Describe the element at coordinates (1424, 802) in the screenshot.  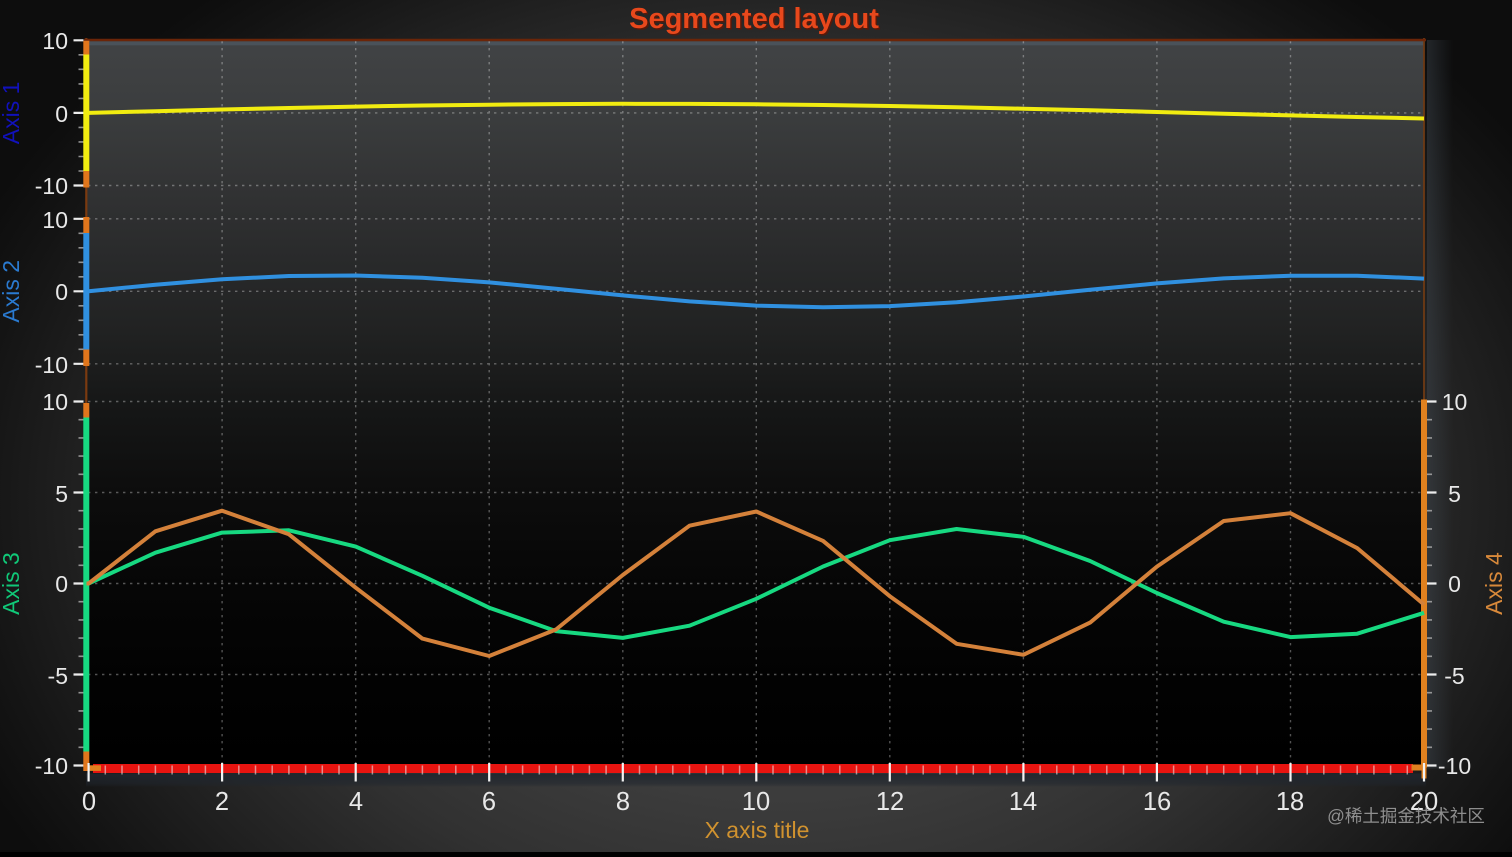
I see `svg-text: 20` at that location.